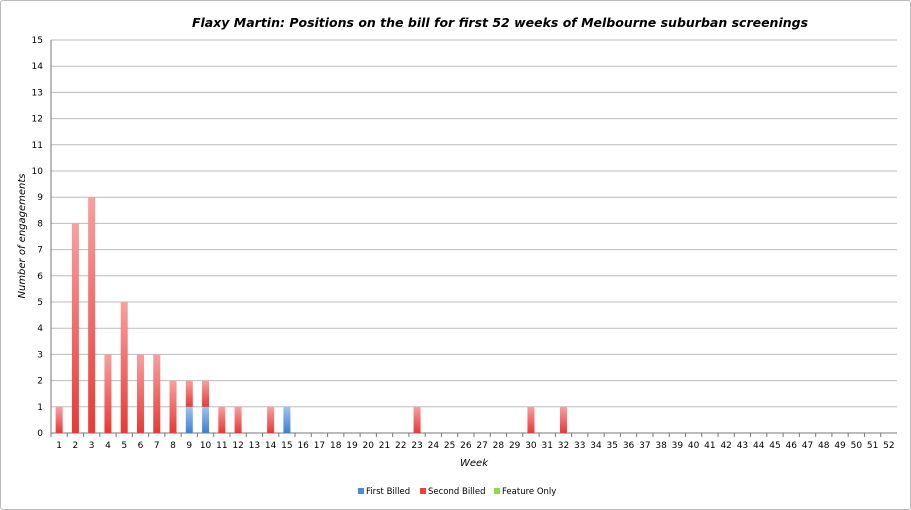  Describe the element at coordinates (336, 446) in the screenshot. I see `x-tick-label: 18` at that location.